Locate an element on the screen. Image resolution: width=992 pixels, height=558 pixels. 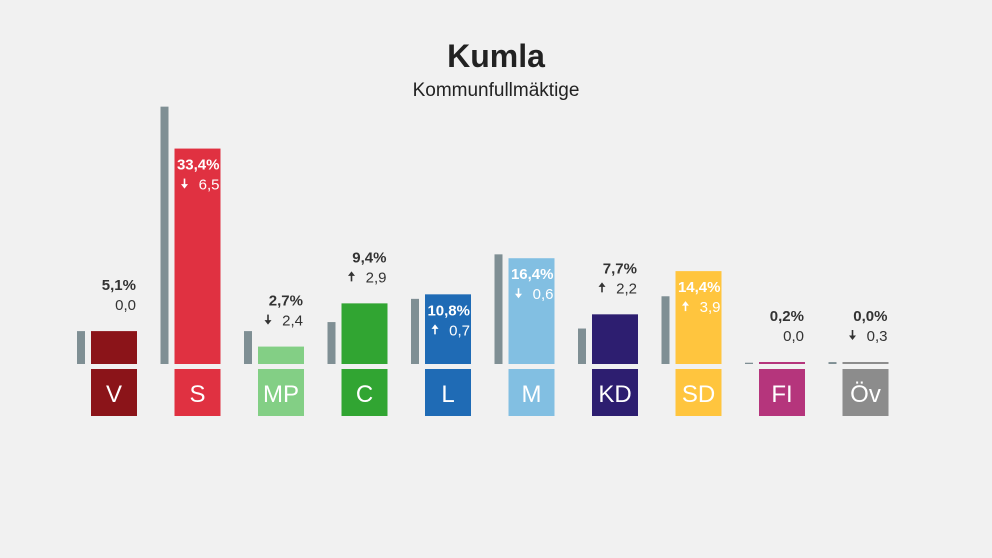
arrow-up-icon-sd is located at coordinates (685, 306).